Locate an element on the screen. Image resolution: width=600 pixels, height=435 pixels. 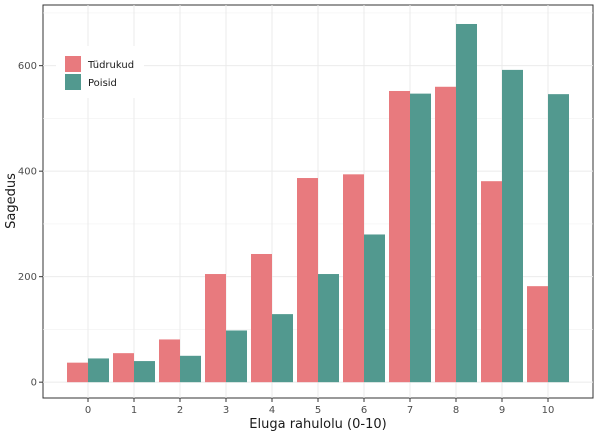
x-tick-label-8: 8 is located at coordinates (456, 410).